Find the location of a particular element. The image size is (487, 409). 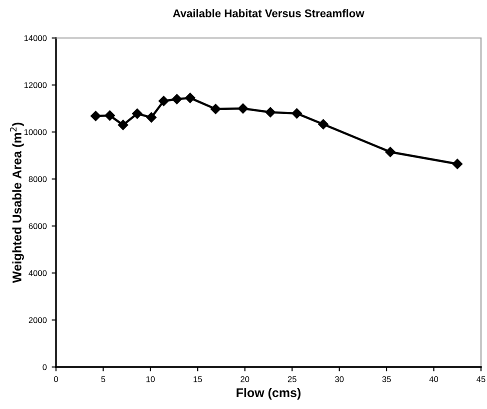

y-tick-label: 0 is located at coordinates (44, 367).